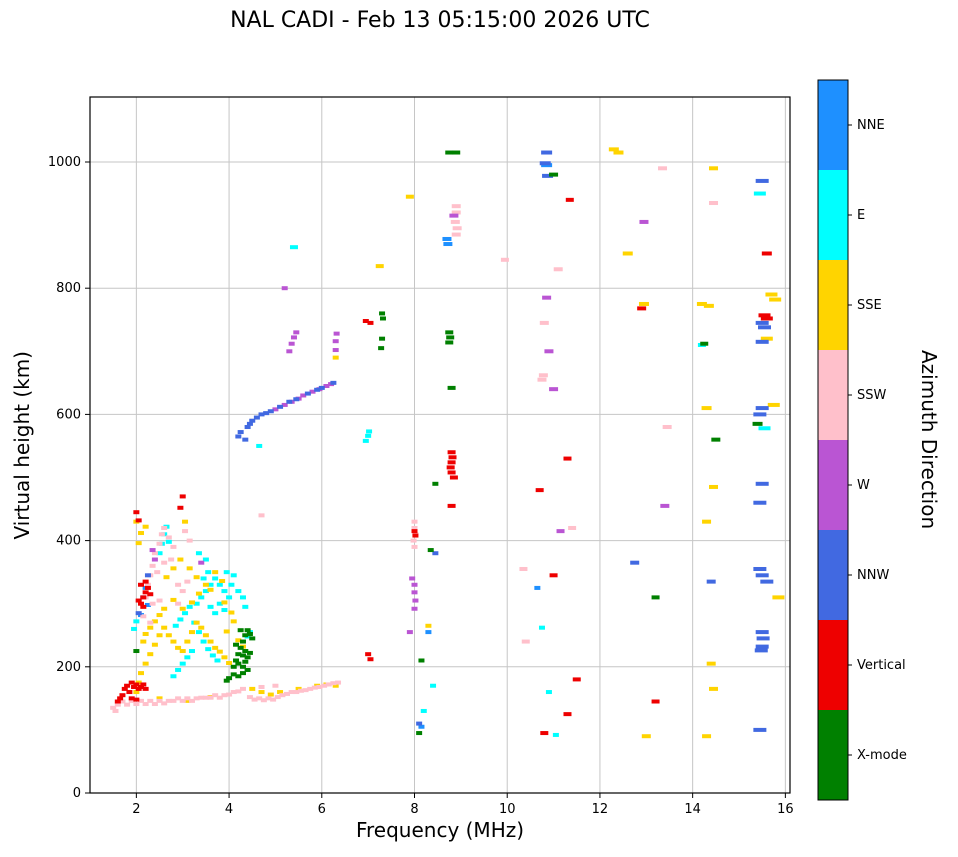  Describe the element at coordinates (68, 288) in the screenshot. I see `svg-text: 800` at that location.